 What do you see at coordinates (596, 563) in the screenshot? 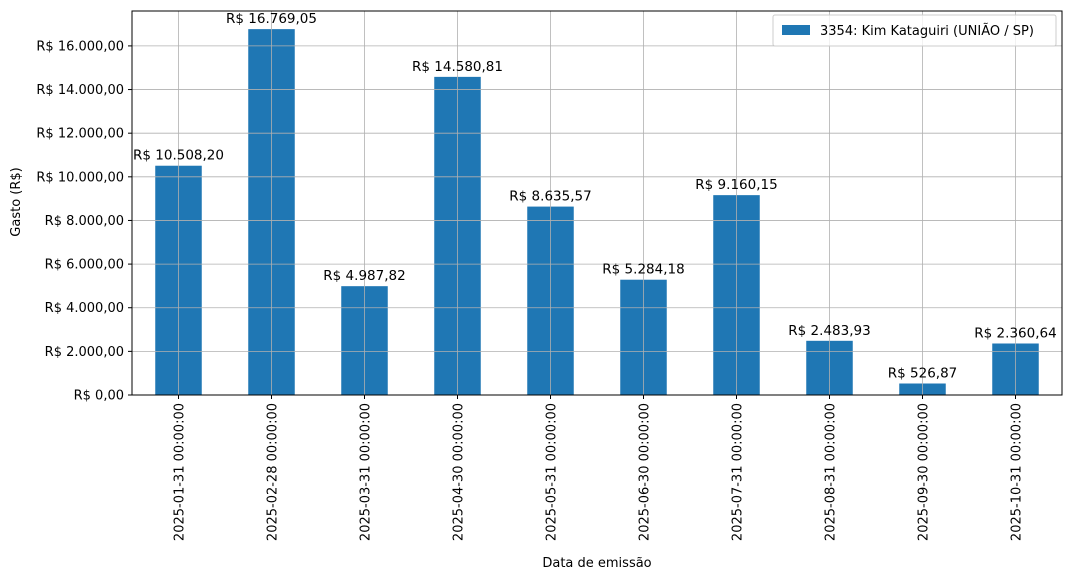
I see `x-axis-title: Data de emissão` at bounding box center [596, 563].